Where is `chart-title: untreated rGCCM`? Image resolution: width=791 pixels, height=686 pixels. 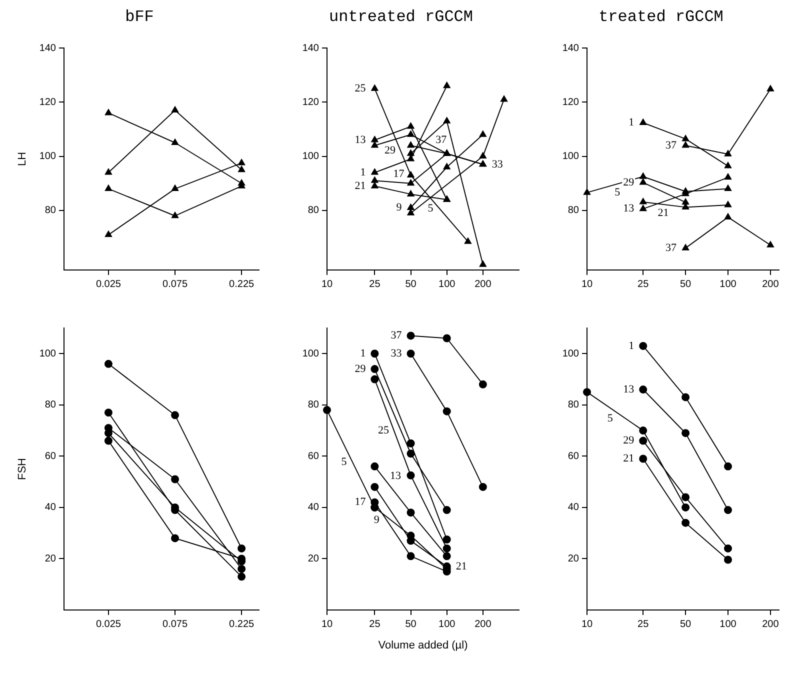
chart-title: untreated rGCCM is located at coordinates (401, 18).